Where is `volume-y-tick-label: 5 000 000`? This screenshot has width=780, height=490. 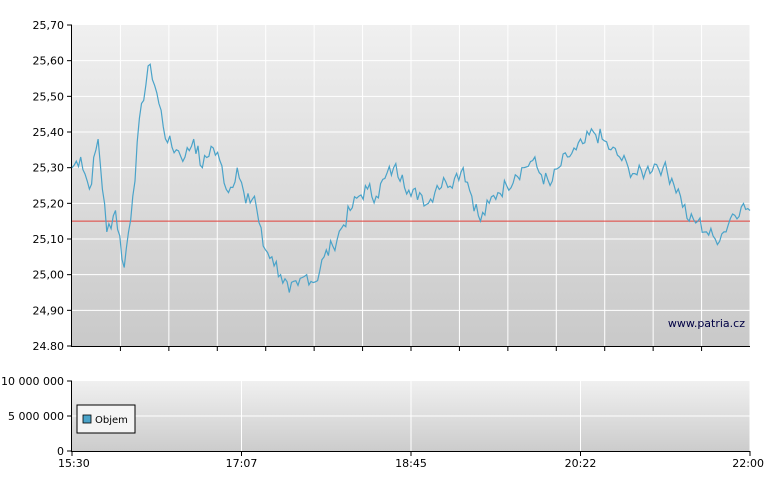
volume-y-tick-label: 5 000 000 is located at coordinates (36, 416).